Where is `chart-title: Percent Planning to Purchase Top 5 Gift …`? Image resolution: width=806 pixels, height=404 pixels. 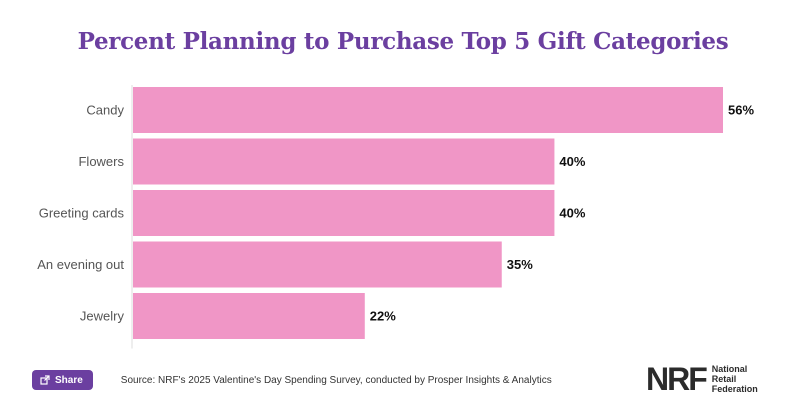 chart-title: Percent Planning to Purchase Top 5 Gift … is located at coordinates (403, 41).